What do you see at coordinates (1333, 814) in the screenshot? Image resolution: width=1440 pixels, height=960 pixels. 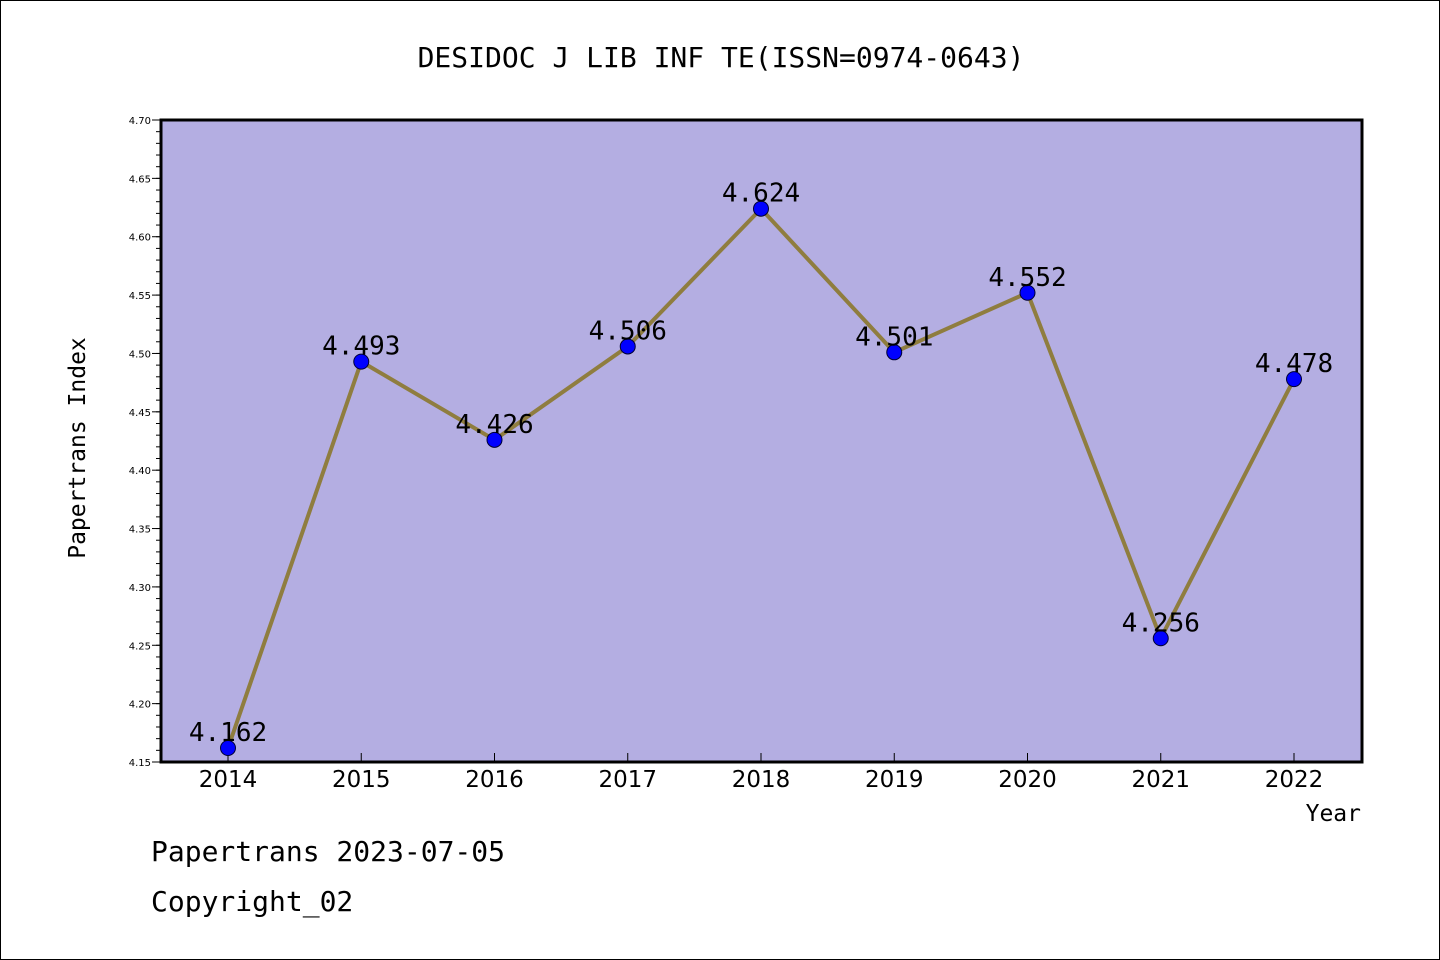 I see `x-axis-label: Year` at bounding box center [1333, 814].